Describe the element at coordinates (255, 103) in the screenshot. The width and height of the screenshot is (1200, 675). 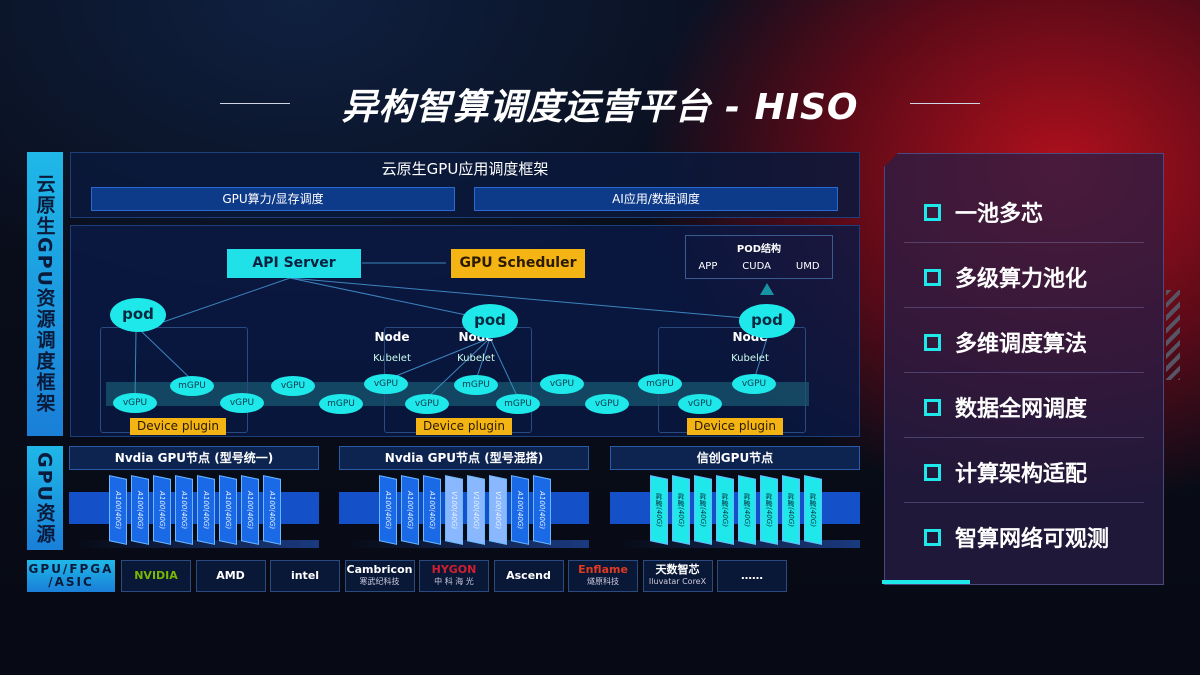
I see `title-line-left` at that location.